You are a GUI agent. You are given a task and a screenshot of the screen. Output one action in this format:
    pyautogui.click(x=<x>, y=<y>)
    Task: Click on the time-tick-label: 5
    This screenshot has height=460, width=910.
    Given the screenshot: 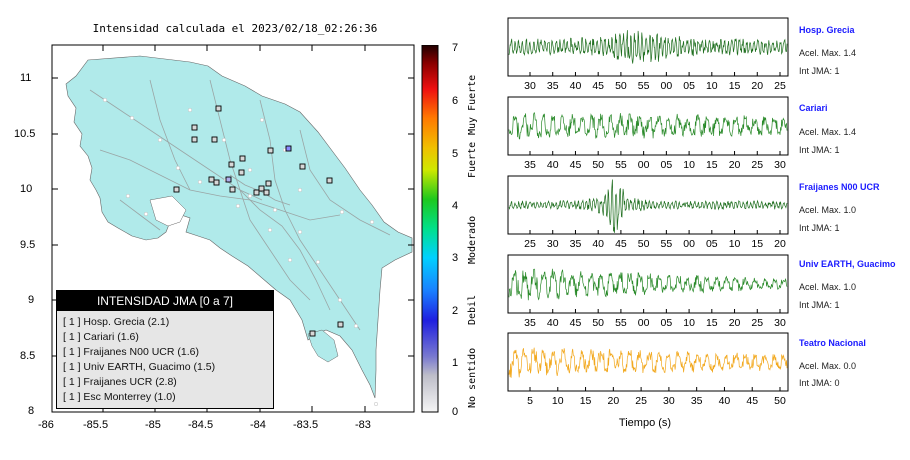 What is the action you would take?
    pyautogui.click(x=530, y=401)
    